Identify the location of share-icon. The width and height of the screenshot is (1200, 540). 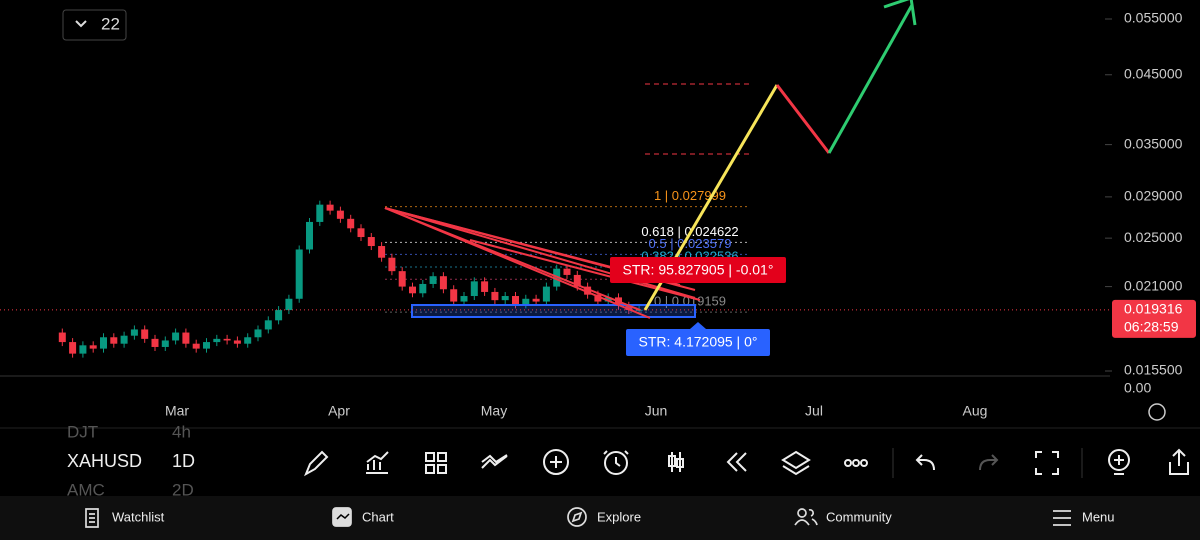
(1179, 461).